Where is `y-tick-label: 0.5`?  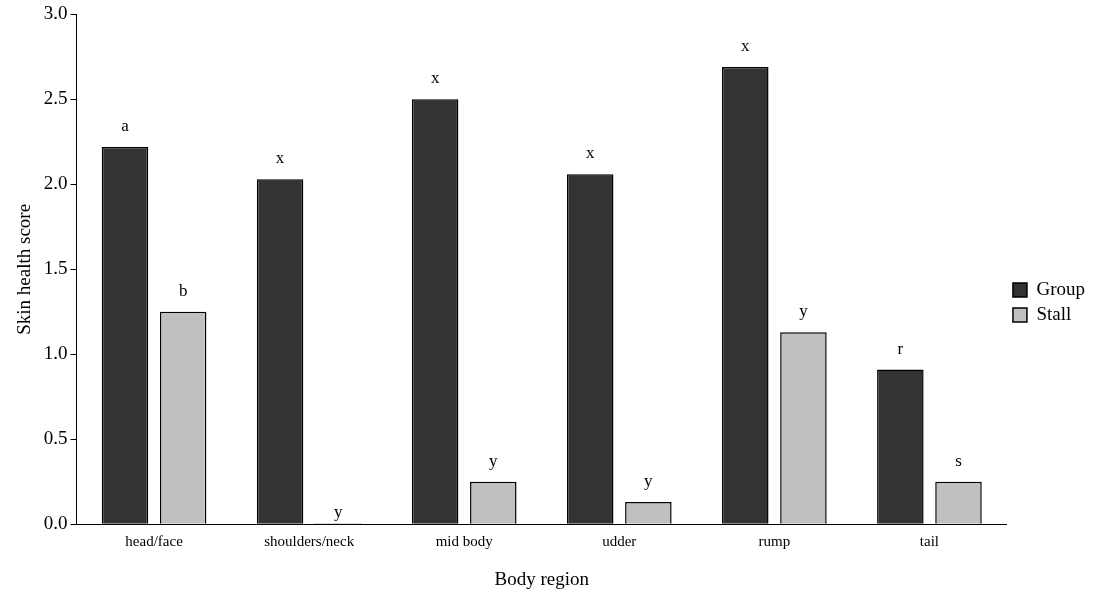 y-tick-label: 0.5 is located at coordinates (55, 438).